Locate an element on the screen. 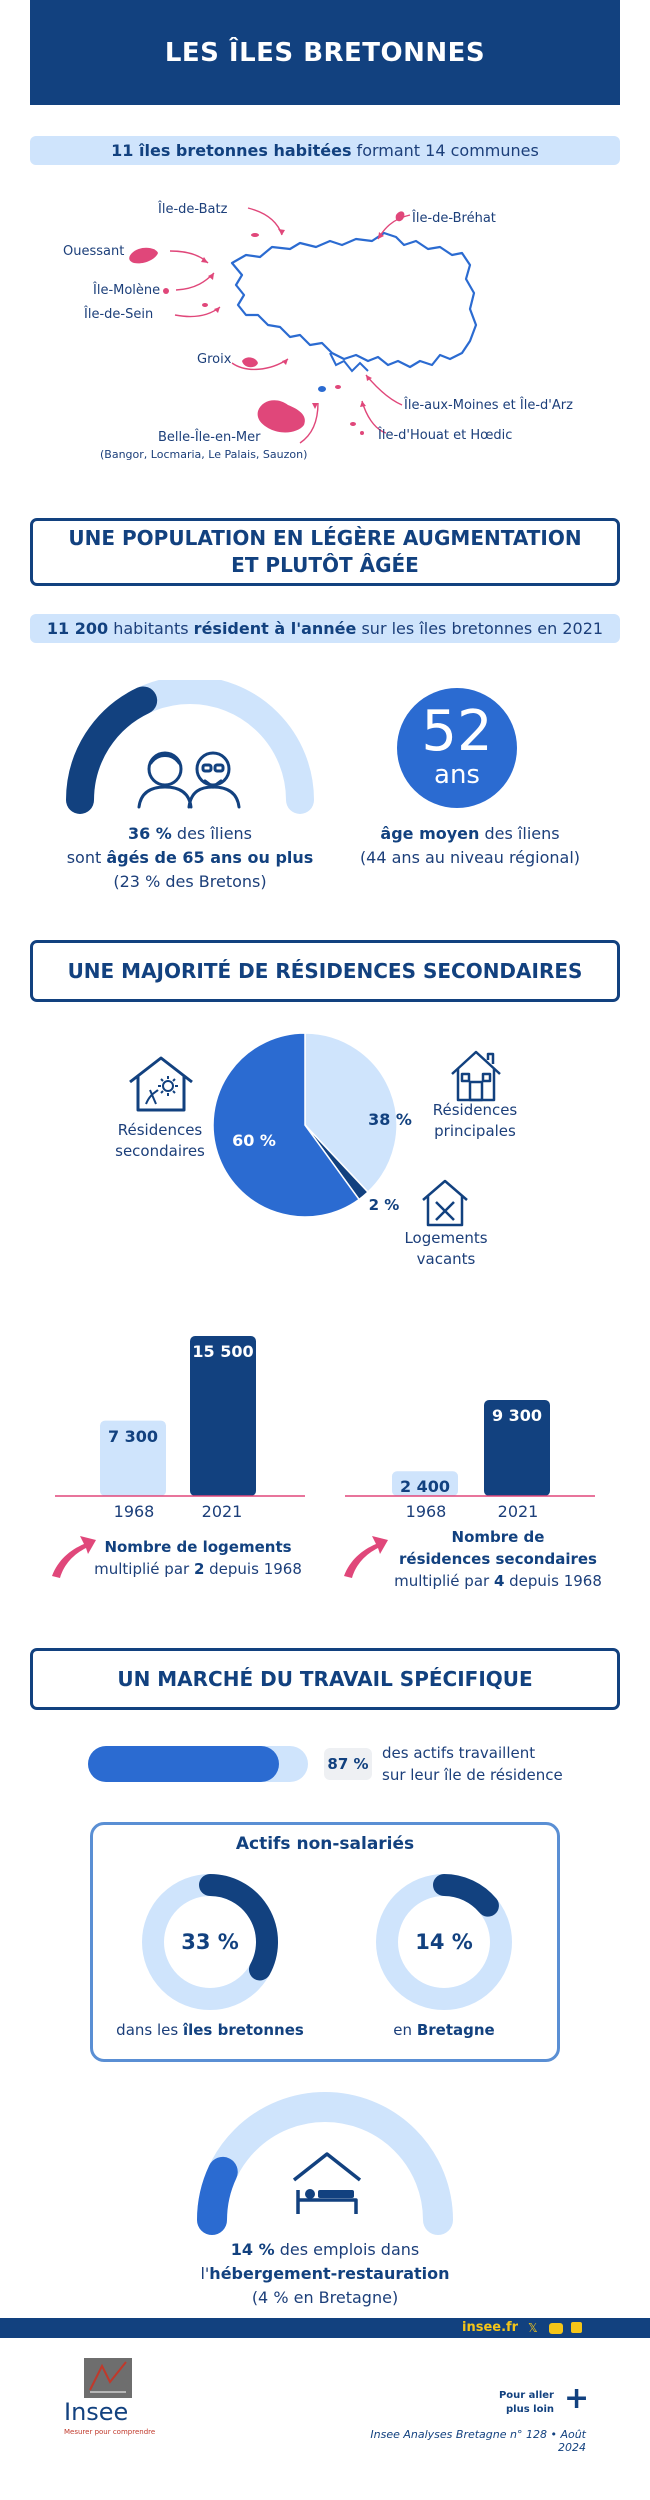  legend-principales-l1: Résidences is located at coordinates (475, 1110).